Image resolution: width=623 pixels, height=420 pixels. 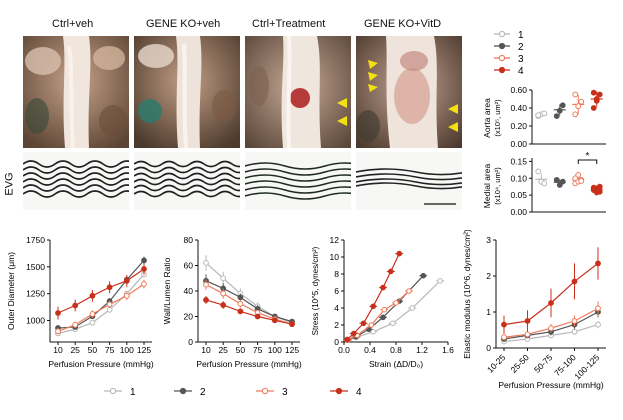 What do you see at coordinates (587, 161) in the screenshot?
I see `significance-bracket` at bounding box center [587, 161].